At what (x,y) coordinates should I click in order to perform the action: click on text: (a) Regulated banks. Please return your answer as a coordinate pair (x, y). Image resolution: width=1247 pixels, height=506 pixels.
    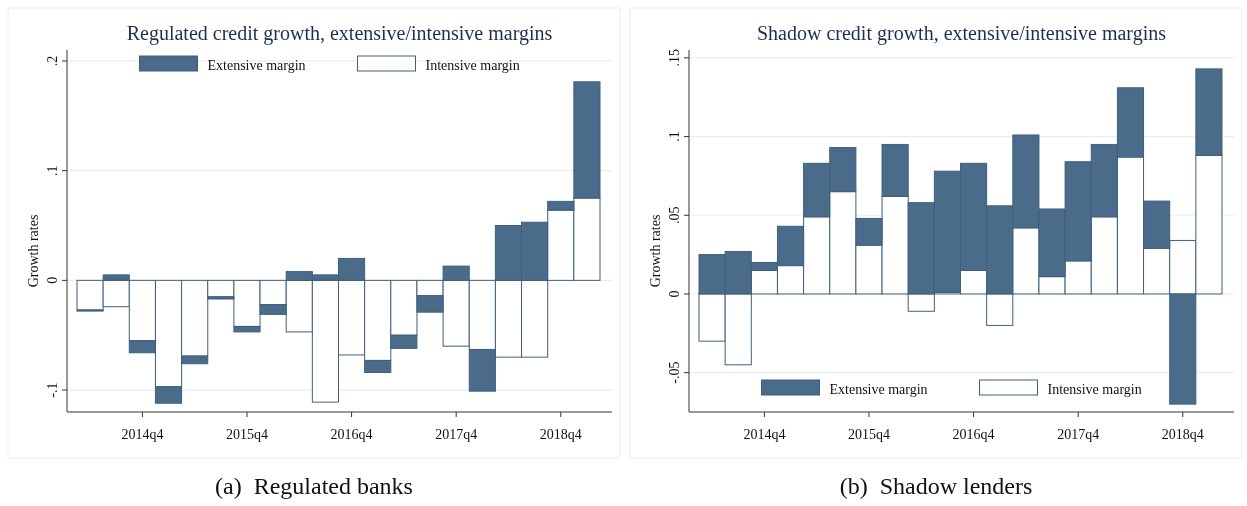
    Looking at the image, I should click on (314, 486).